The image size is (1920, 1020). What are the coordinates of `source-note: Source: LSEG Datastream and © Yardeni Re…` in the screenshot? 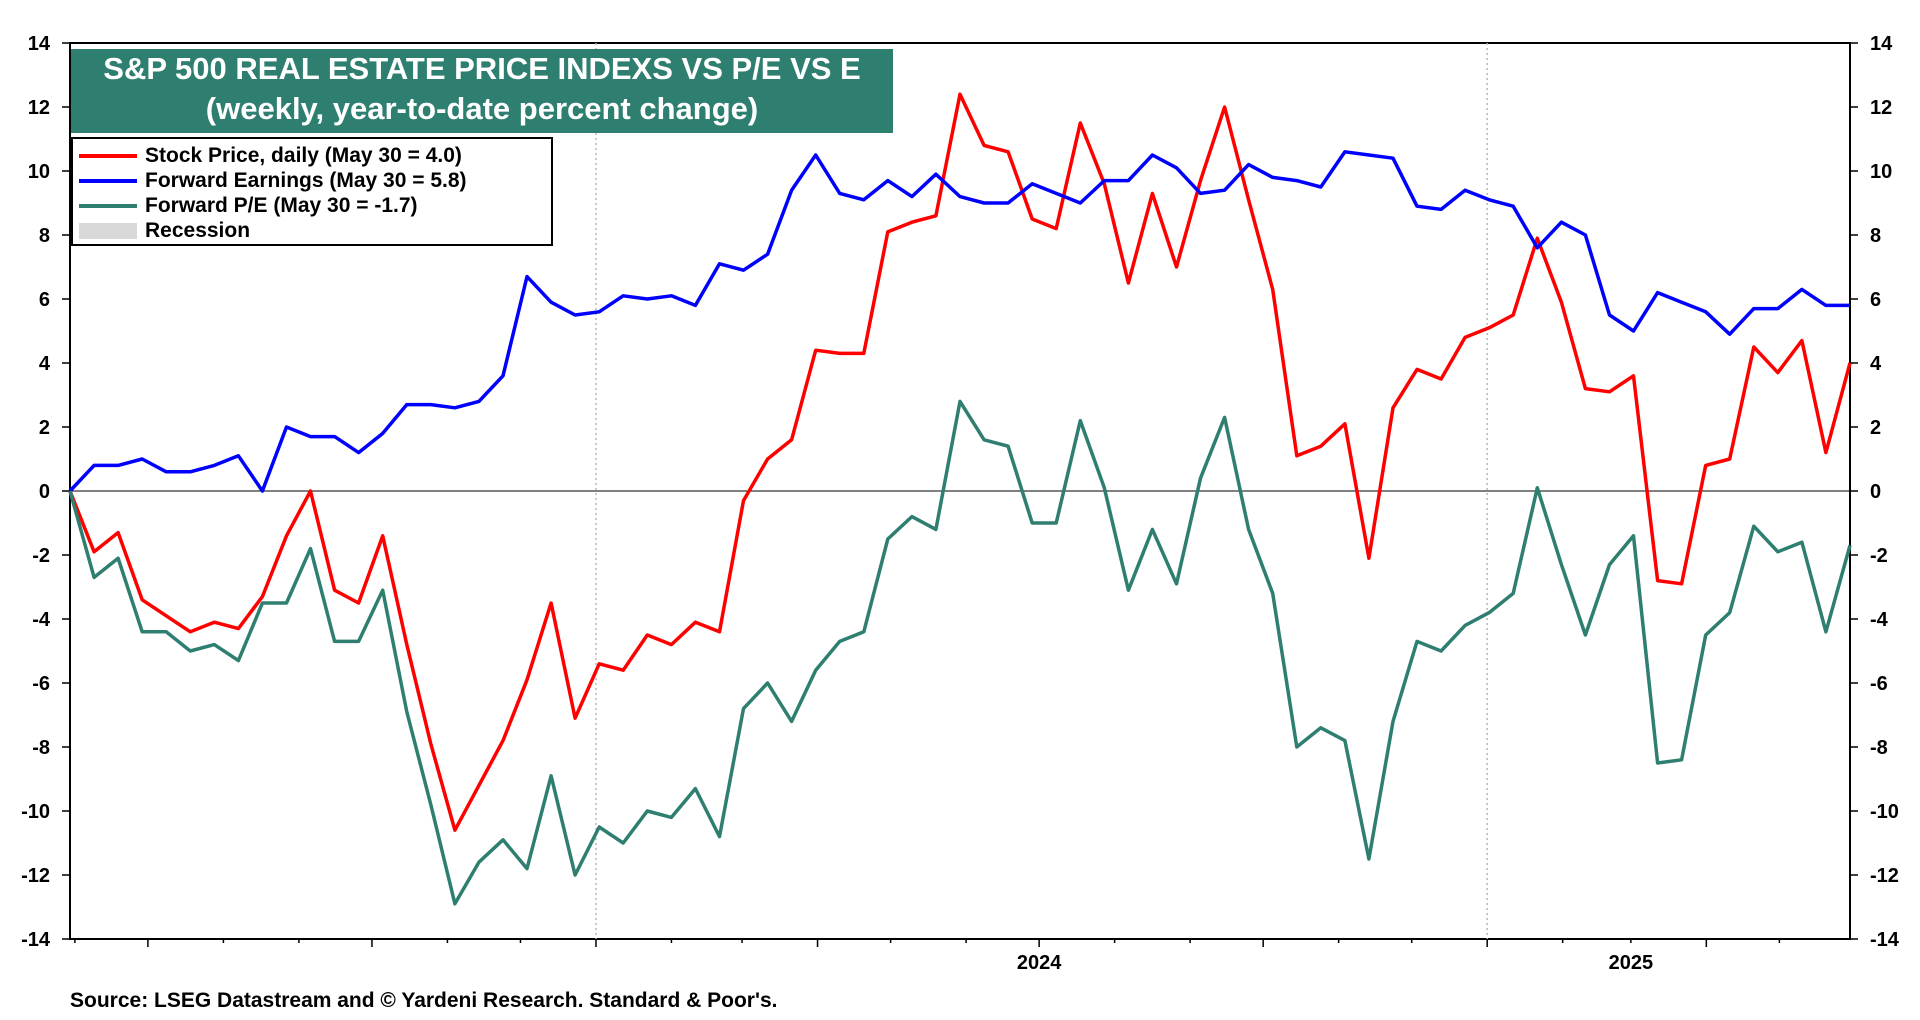 It's located at (424, 1000).